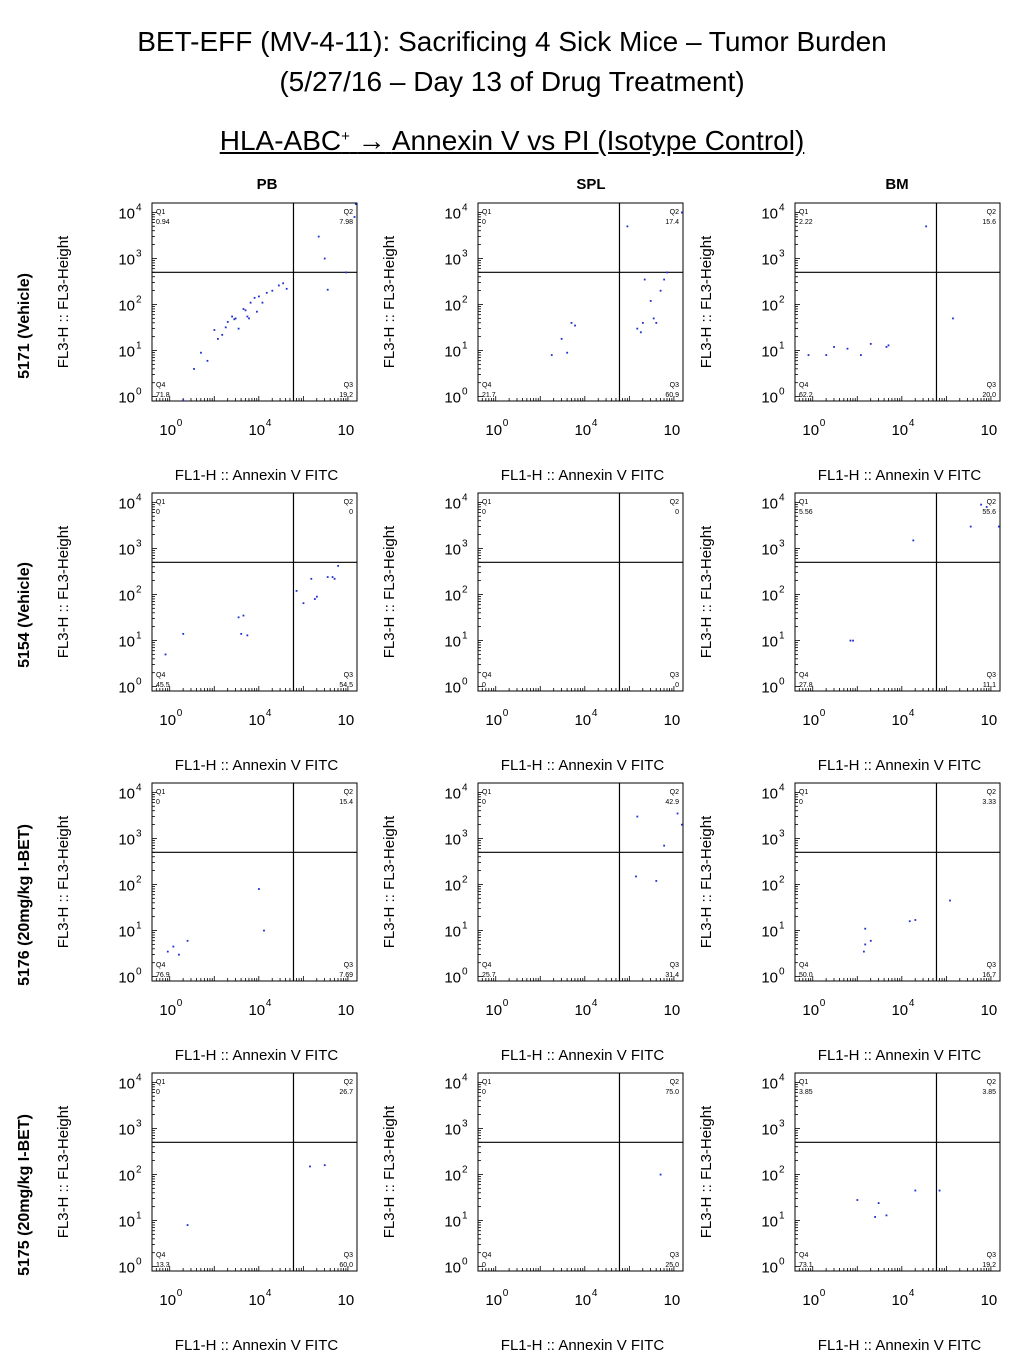 The height and width of the screenshot is (1365, 1024). What do you see at coordinates (163, 395) in the screenshot?
I see `quadrant-value-q4: 71.8` at bounding box center [163, 395].